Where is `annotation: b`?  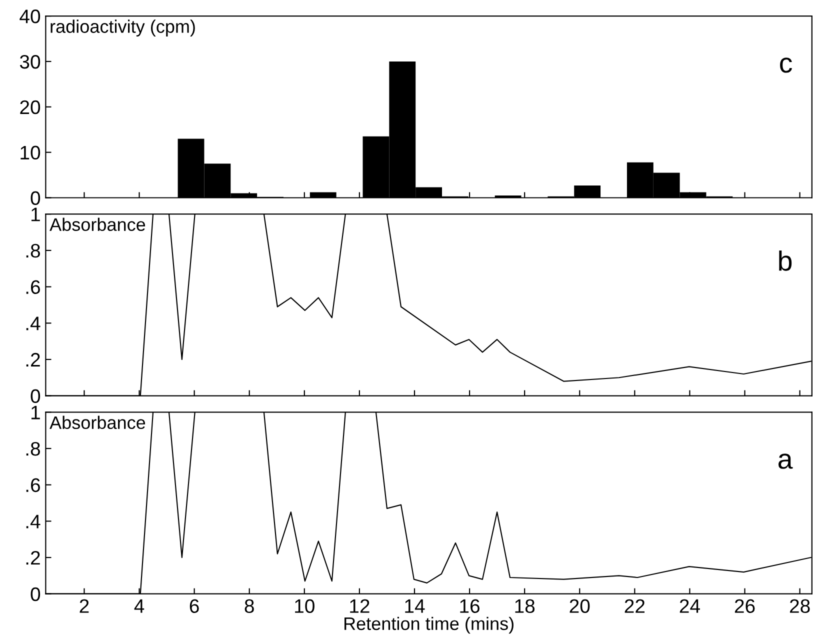
annotation: b is located at coordinates (785, 260).